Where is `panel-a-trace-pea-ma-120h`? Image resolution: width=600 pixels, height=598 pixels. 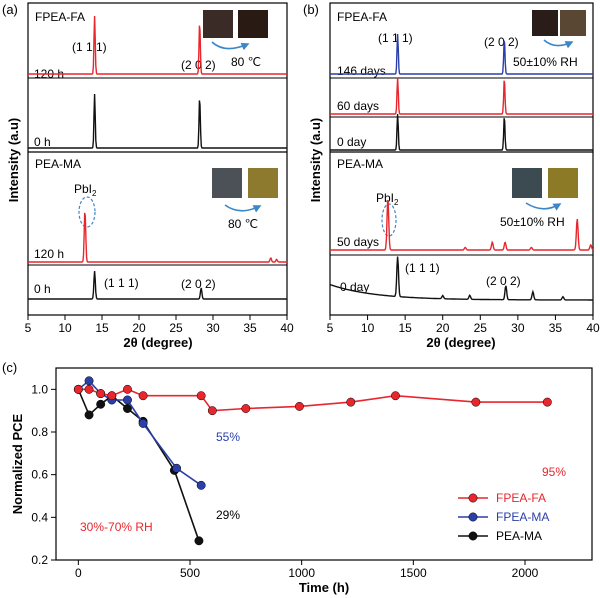 panel-a-trace-pea-ma-120h is located at coordinates (157, 237).